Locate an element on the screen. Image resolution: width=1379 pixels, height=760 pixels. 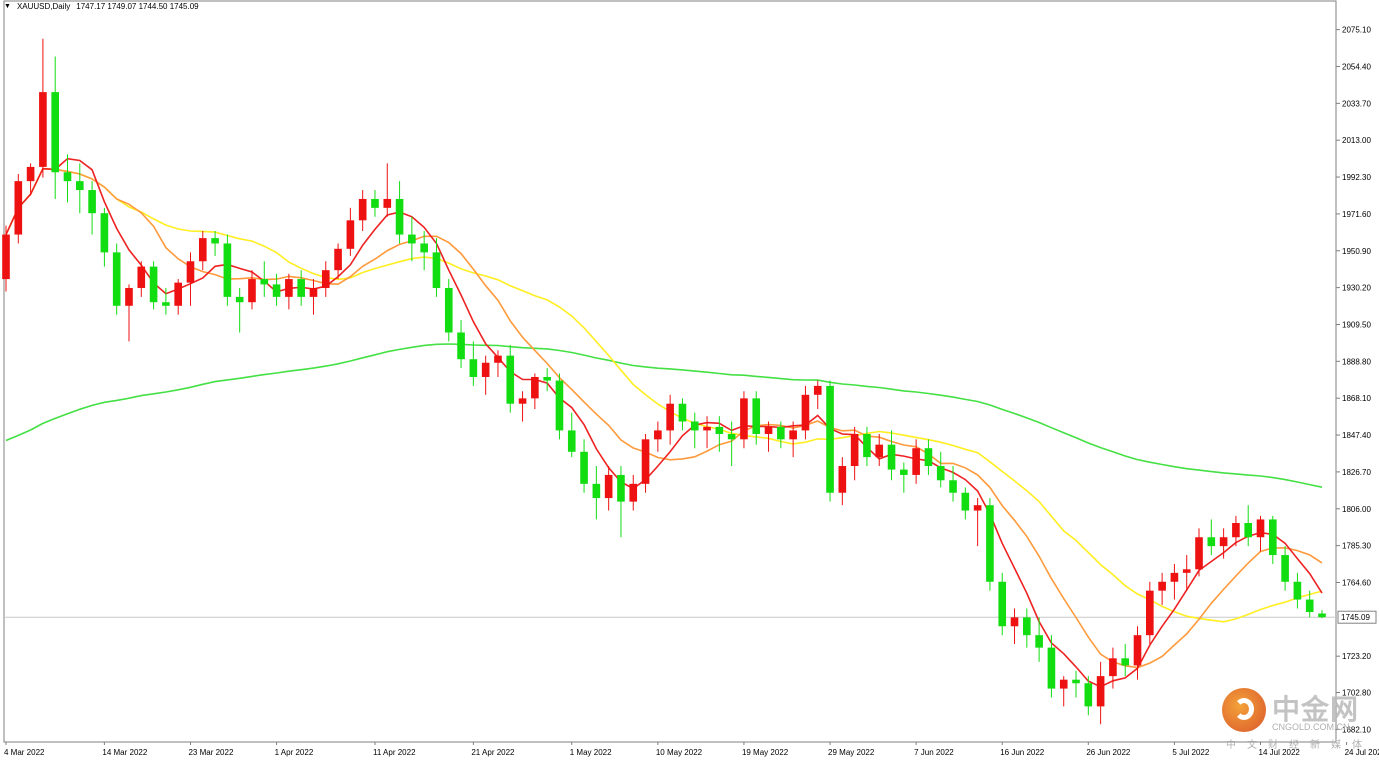
x-tick-label: 29 May 2022 is located at coordinates (851, 752).